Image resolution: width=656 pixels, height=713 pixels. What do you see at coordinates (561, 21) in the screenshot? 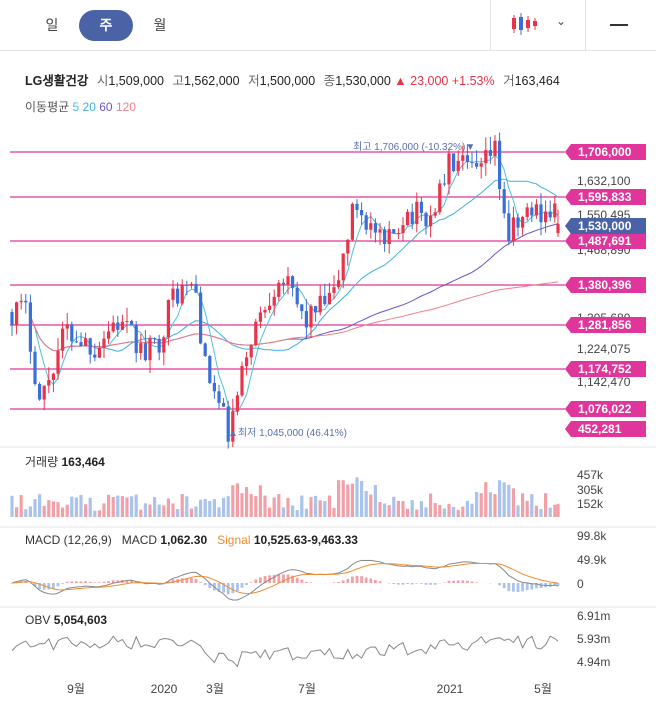
I see `chevron-down-icon: ⌄` at bounding box center [561, 21].